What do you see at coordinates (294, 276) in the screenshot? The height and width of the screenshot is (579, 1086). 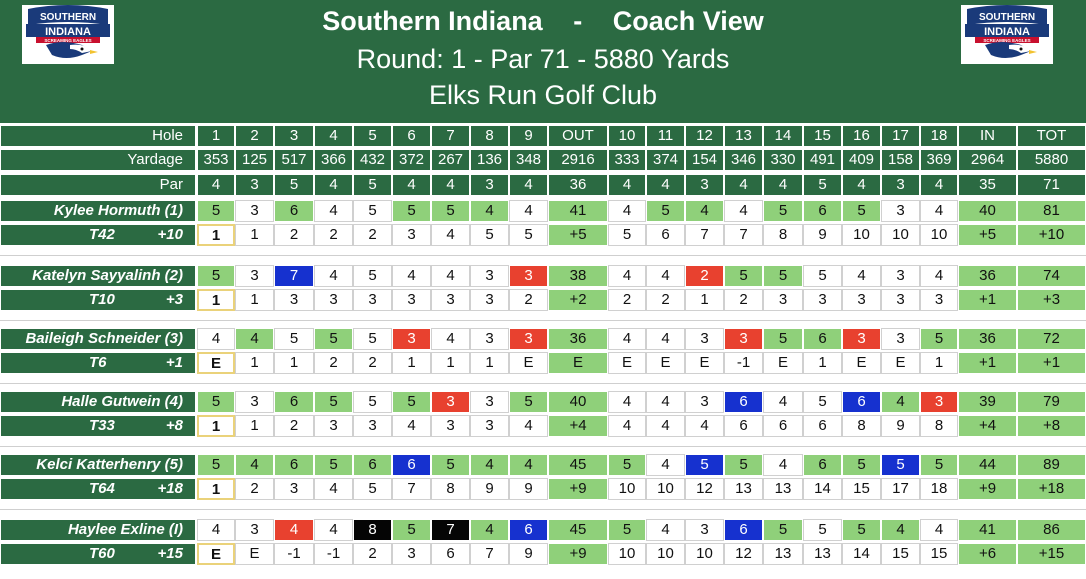 I see `score-cell: 7` at bounding box center [294, 276].